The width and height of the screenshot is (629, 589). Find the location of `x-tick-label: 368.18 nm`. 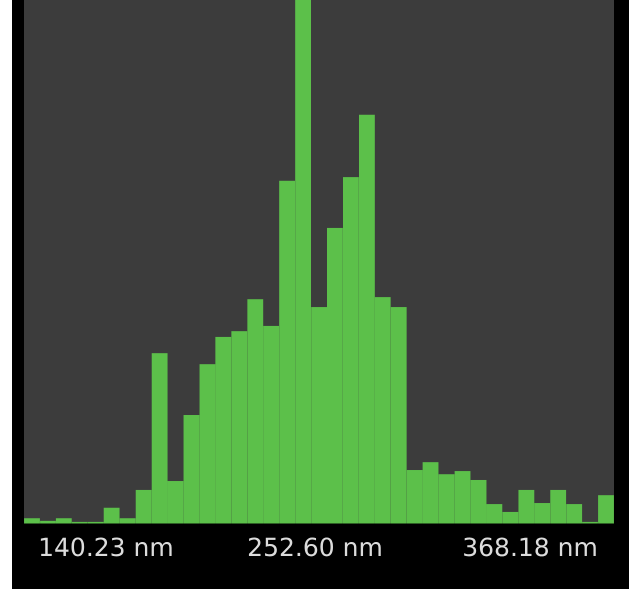

x-tick-label: 368.18 nm is located at coordinates (530, 547).